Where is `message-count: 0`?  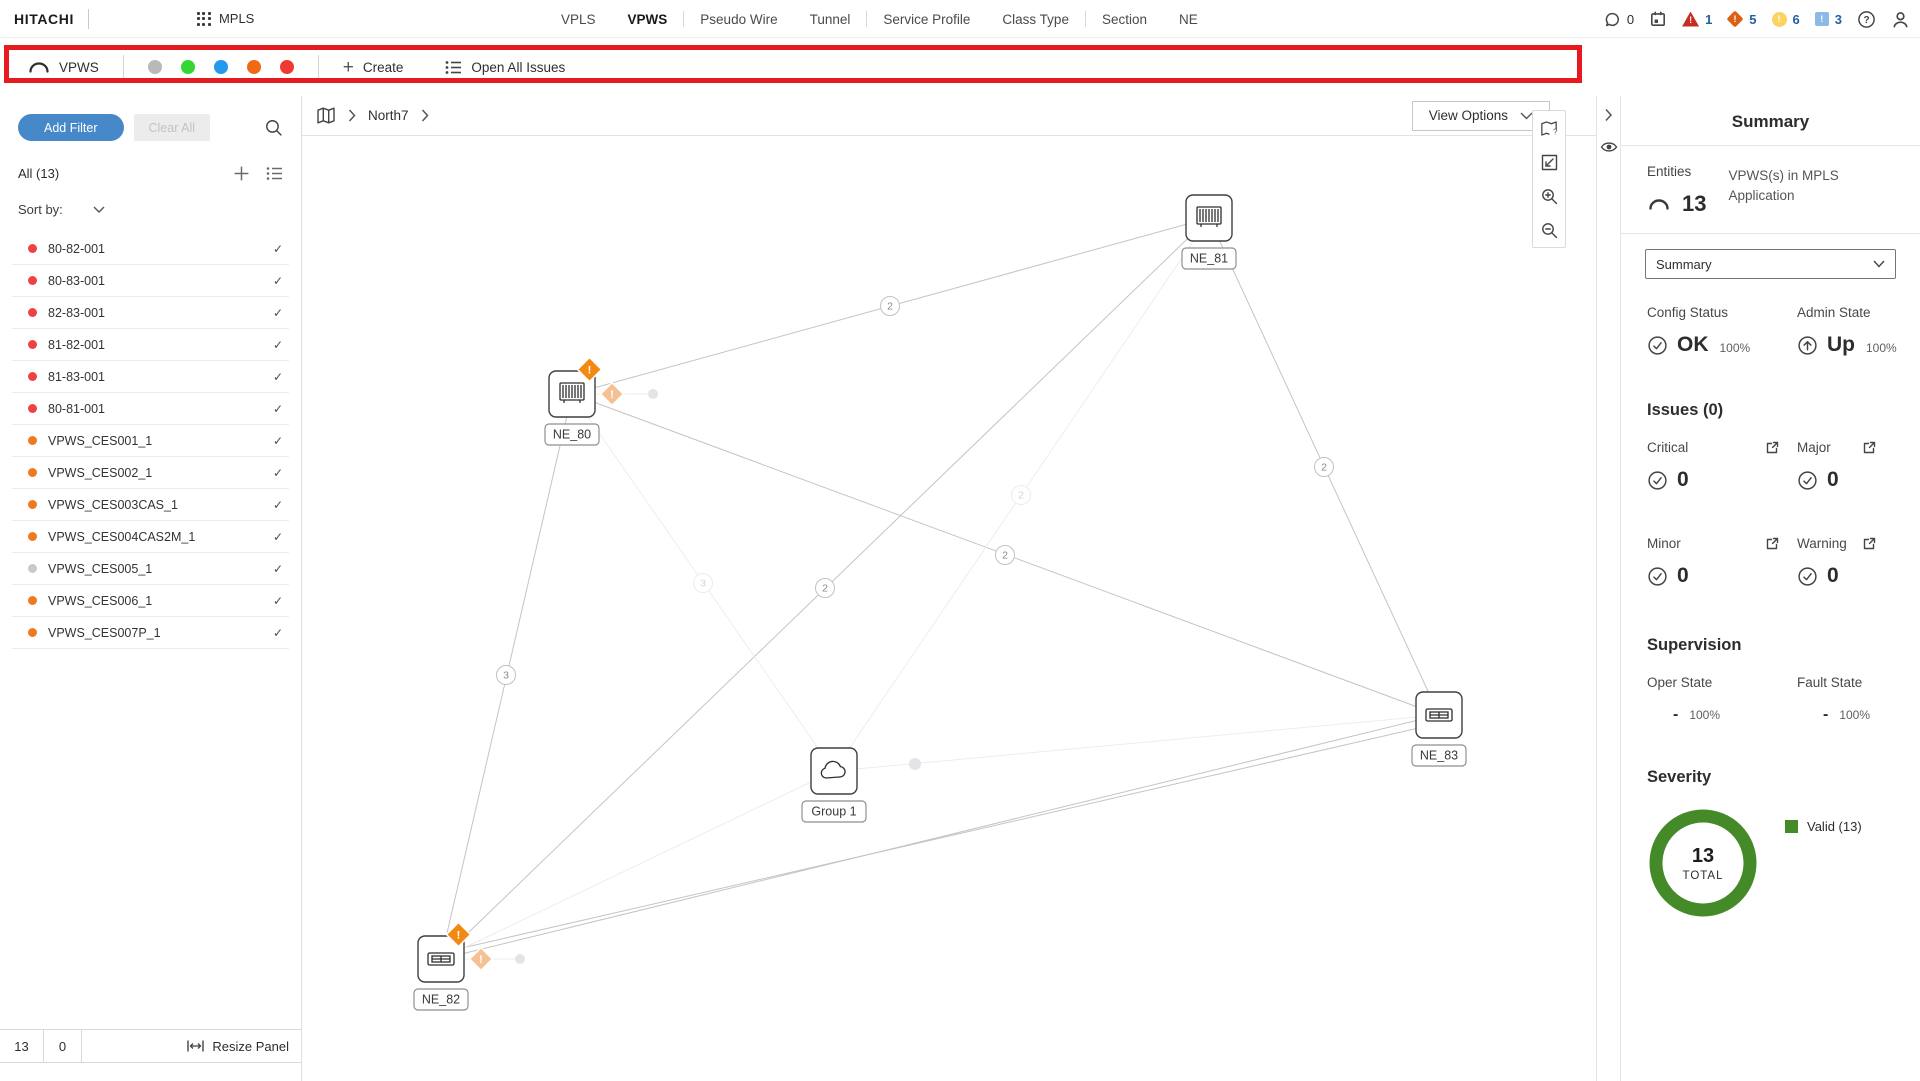 message-count: 0 is located at coordinates (1630, 19).